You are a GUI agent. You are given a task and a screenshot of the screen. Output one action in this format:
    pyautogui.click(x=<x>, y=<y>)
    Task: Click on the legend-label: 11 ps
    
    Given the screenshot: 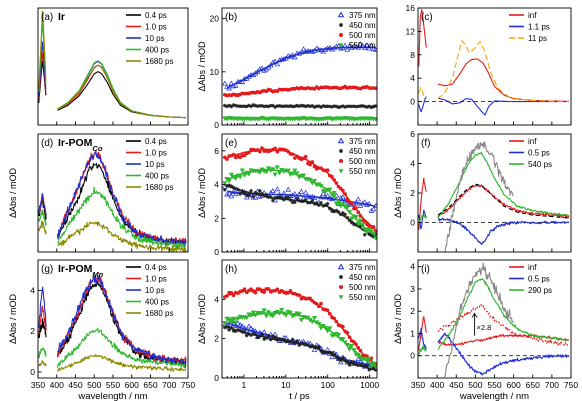 What is the action you would take?
    pyautogui.click(x=537, y=38)
    